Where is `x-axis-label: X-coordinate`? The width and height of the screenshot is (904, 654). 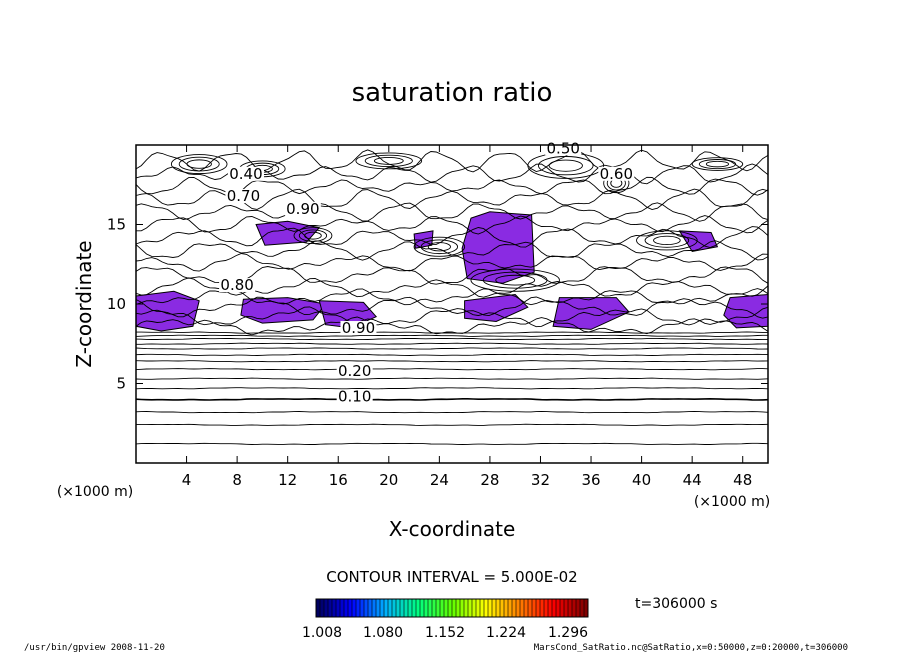
x-axis-label: X-coordinate is located at coordinates (452, 529).